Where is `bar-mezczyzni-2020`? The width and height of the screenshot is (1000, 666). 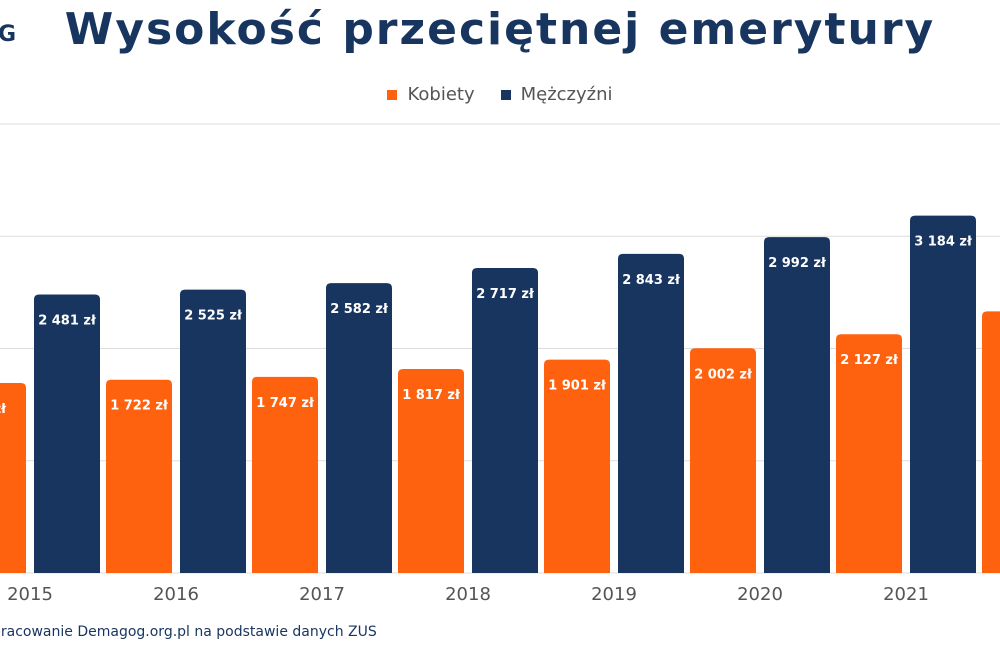 bar-mezczyzni-2020 is located at coordinates (797, 405).